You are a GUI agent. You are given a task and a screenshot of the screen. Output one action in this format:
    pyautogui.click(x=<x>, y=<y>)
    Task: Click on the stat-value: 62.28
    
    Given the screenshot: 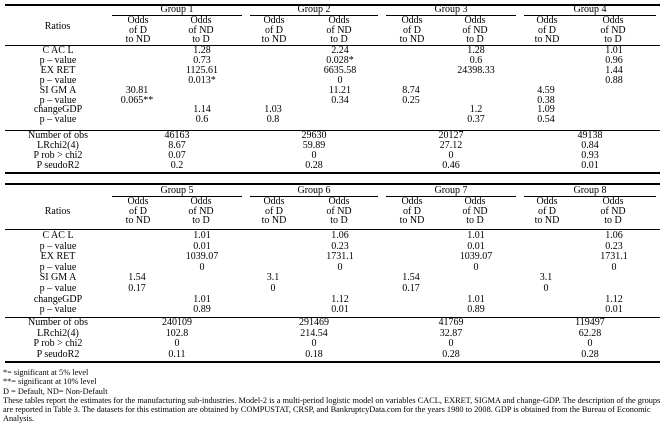 What is the action you would take?
    pyautogui.click(x=590, y=333)
    